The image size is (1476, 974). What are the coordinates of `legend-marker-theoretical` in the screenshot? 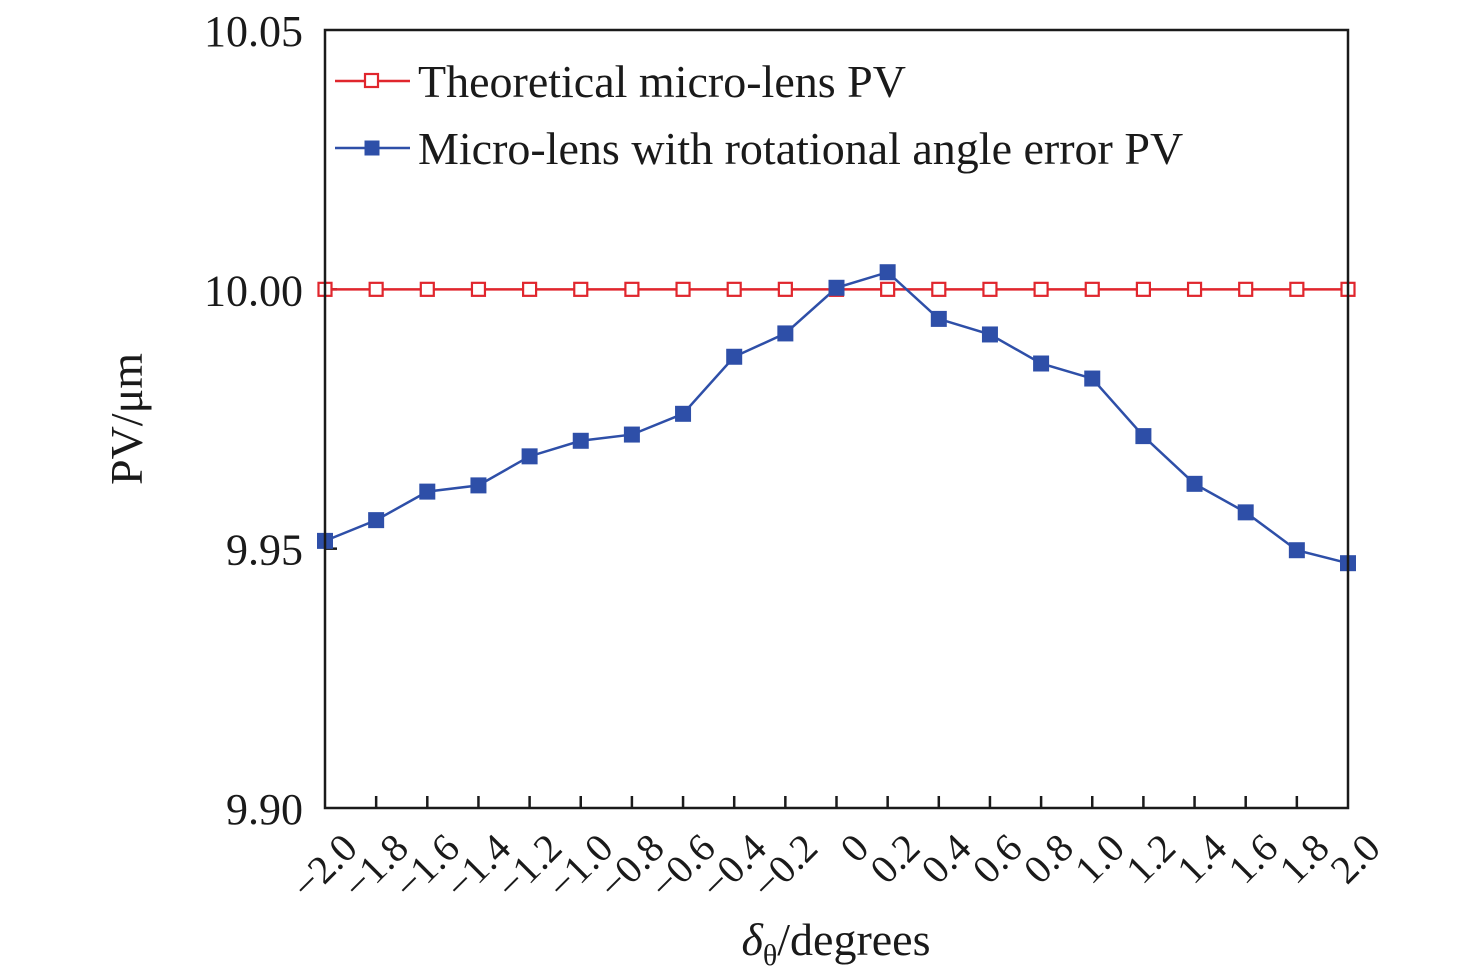 It's located at (371, 80).